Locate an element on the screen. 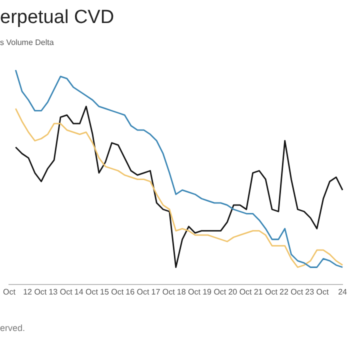 This screenshot has height=350, width=350. x-tick-label: 22 Oct is located at coordinates (291, 291).